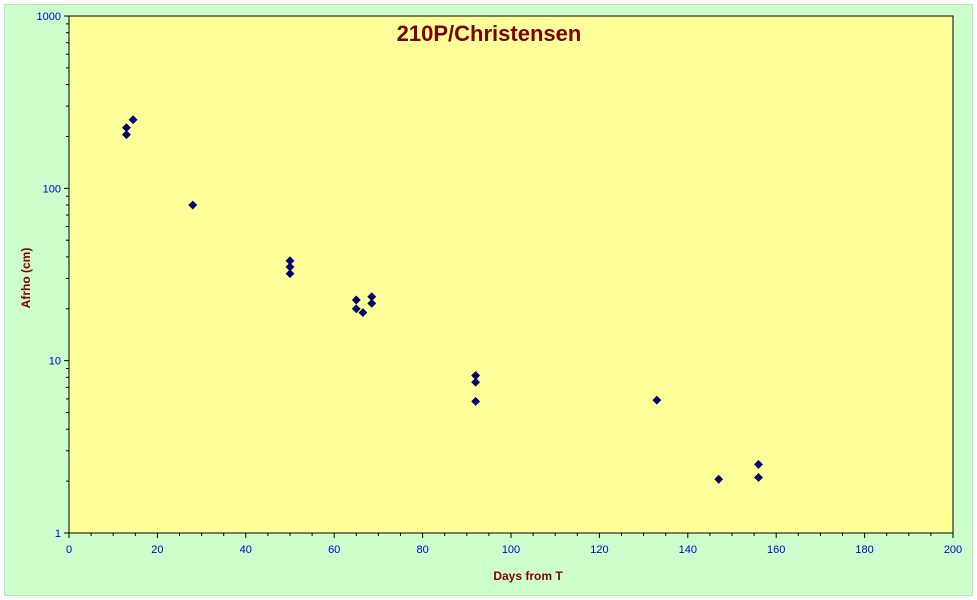 The image size is (977, 600). Describe the element at coordinates (511, 550) in the screenshot. I see `x-tick-label: 100` at that location.